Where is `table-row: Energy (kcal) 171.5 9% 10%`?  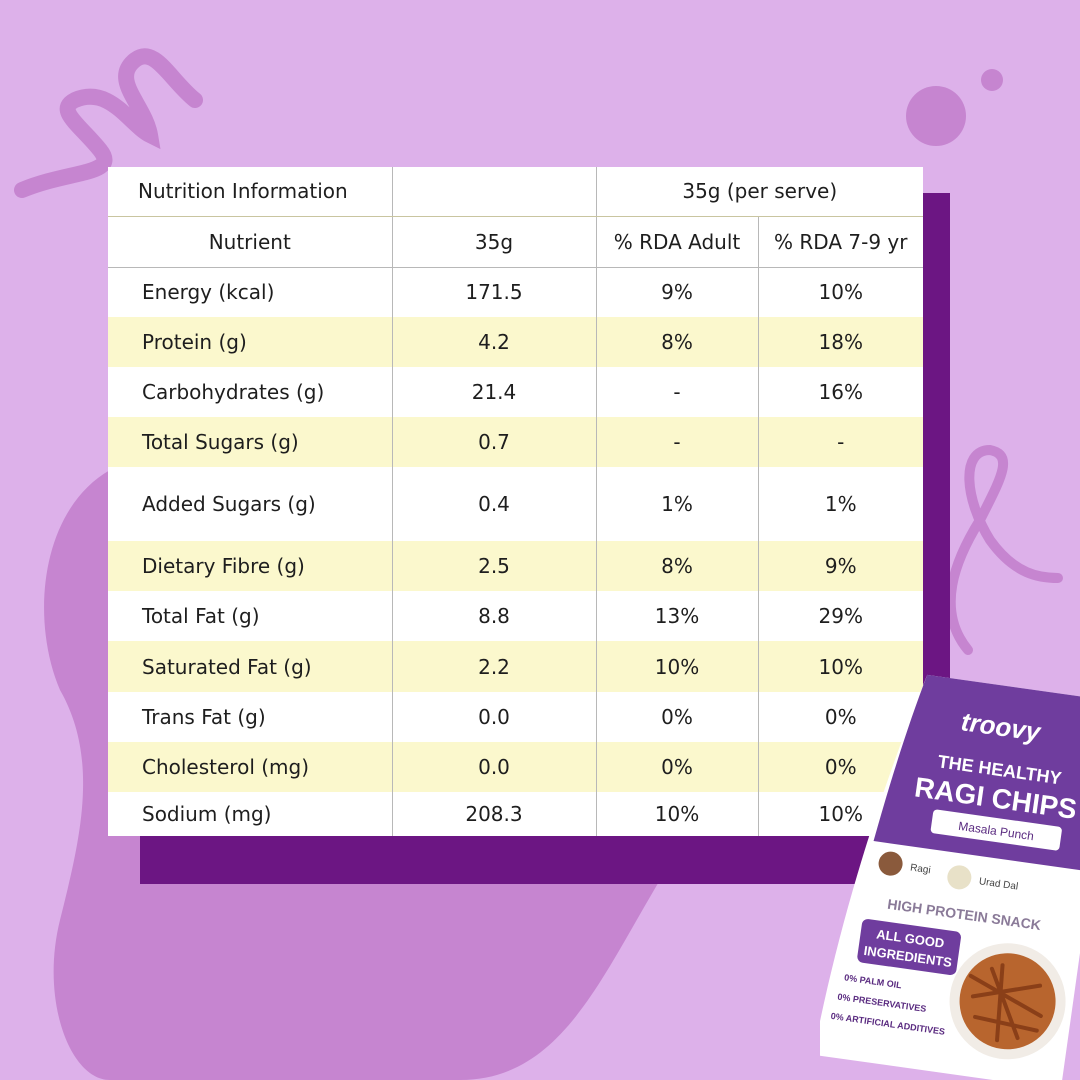
table-row: Energy (kcal) 171.5 9% 10% is located at coordinates (515, 292).